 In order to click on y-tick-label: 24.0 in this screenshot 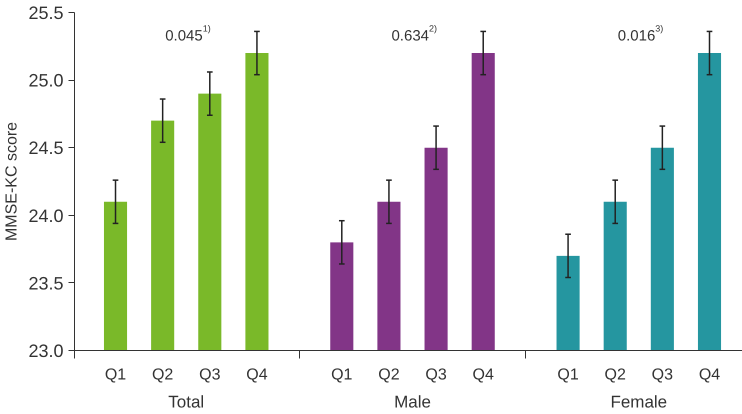, I will do `click(46, 216)`.